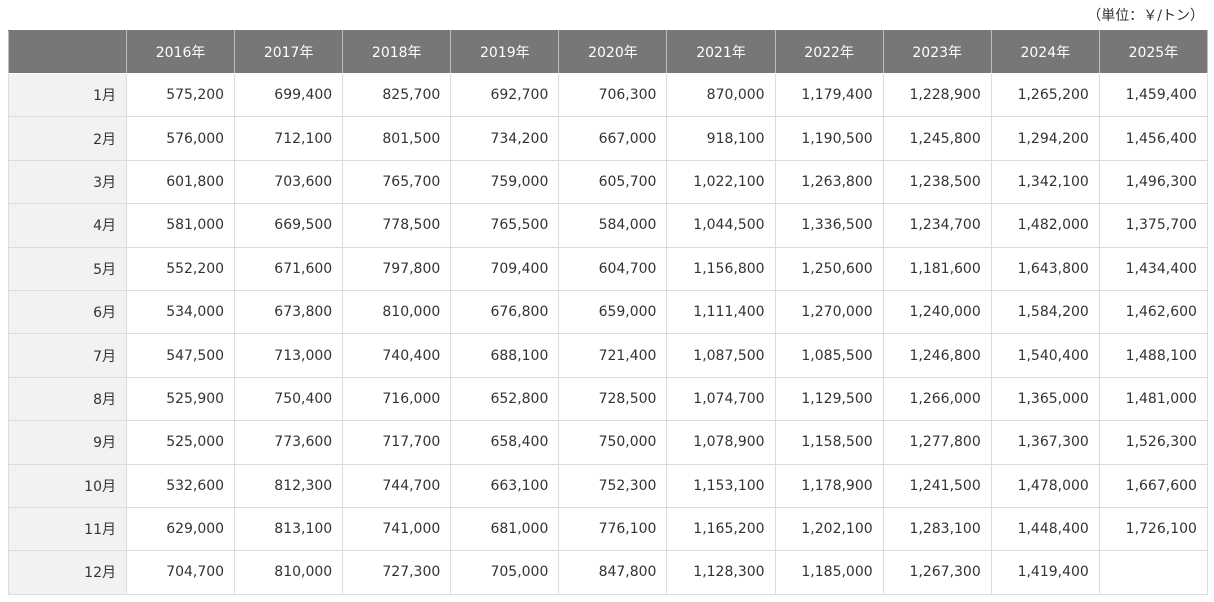 This screenshot has height=602, width=1214. What do you see at coordinates (721, 355) in the screenshot?
I see `table-cell: 1,087,500` at bounding box center [721, 355].